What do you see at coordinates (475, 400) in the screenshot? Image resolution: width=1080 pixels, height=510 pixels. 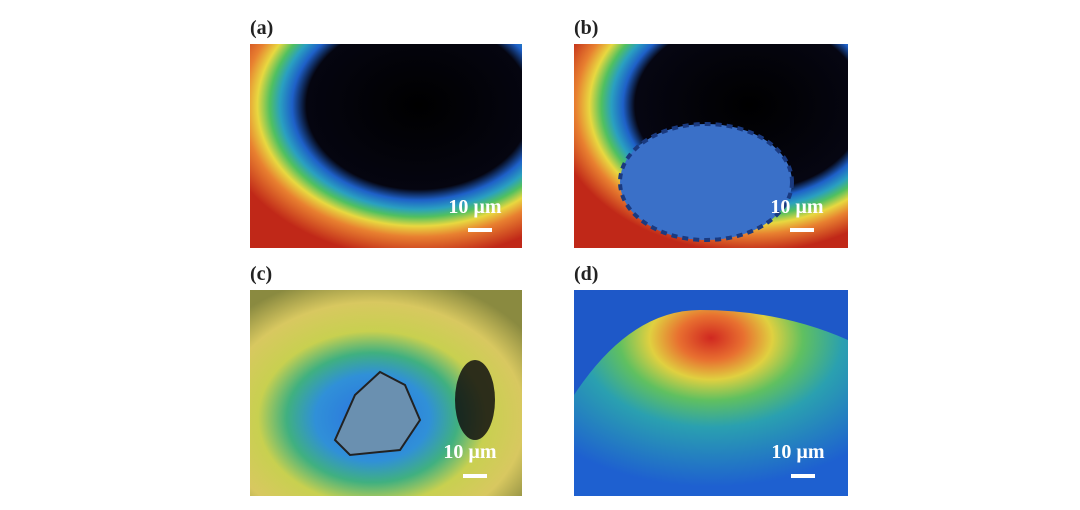 I see `shadow` at bounding box center [475, 400].